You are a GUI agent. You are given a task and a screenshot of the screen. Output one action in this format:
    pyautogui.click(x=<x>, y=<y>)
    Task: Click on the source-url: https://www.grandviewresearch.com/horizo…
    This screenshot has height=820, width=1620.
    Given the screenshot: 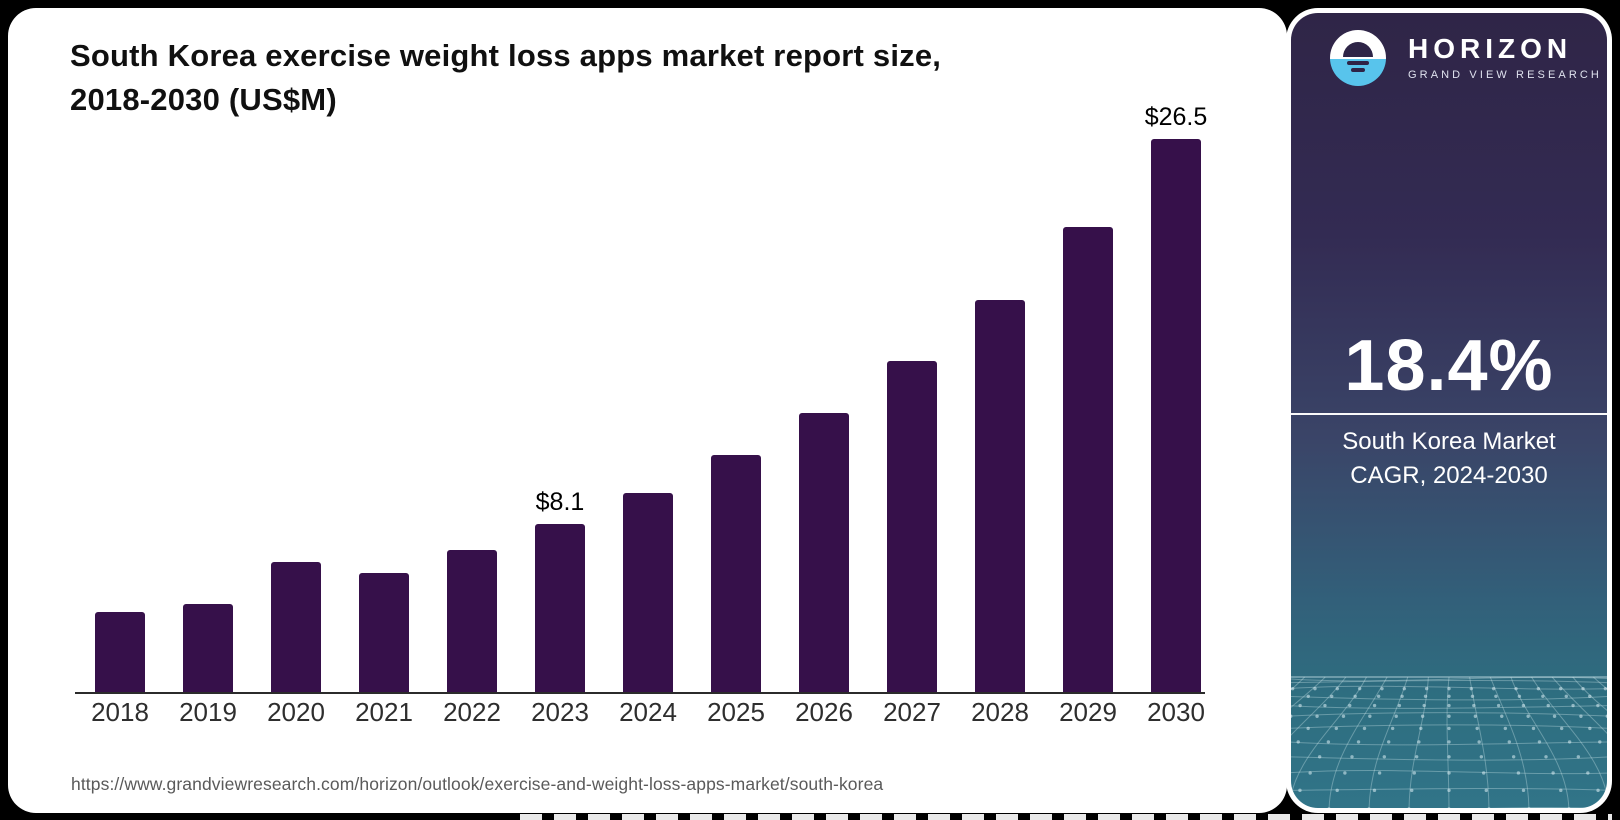 What is the action you would take?
    pyautogui.click(x=477, y=784)
    